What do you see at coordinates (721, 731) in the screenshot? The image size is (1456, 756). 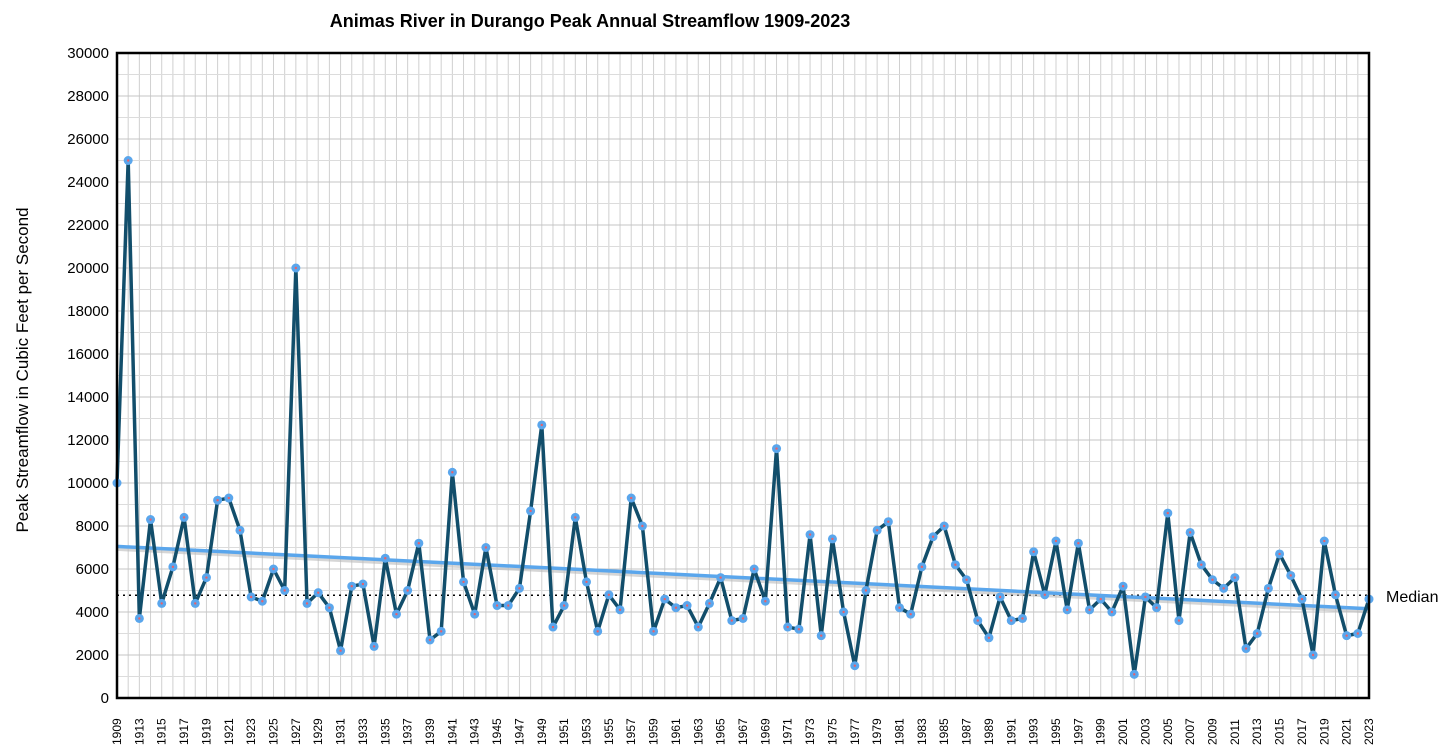 I see `x-tick-label: 1965` at bounding box center [721, 731].